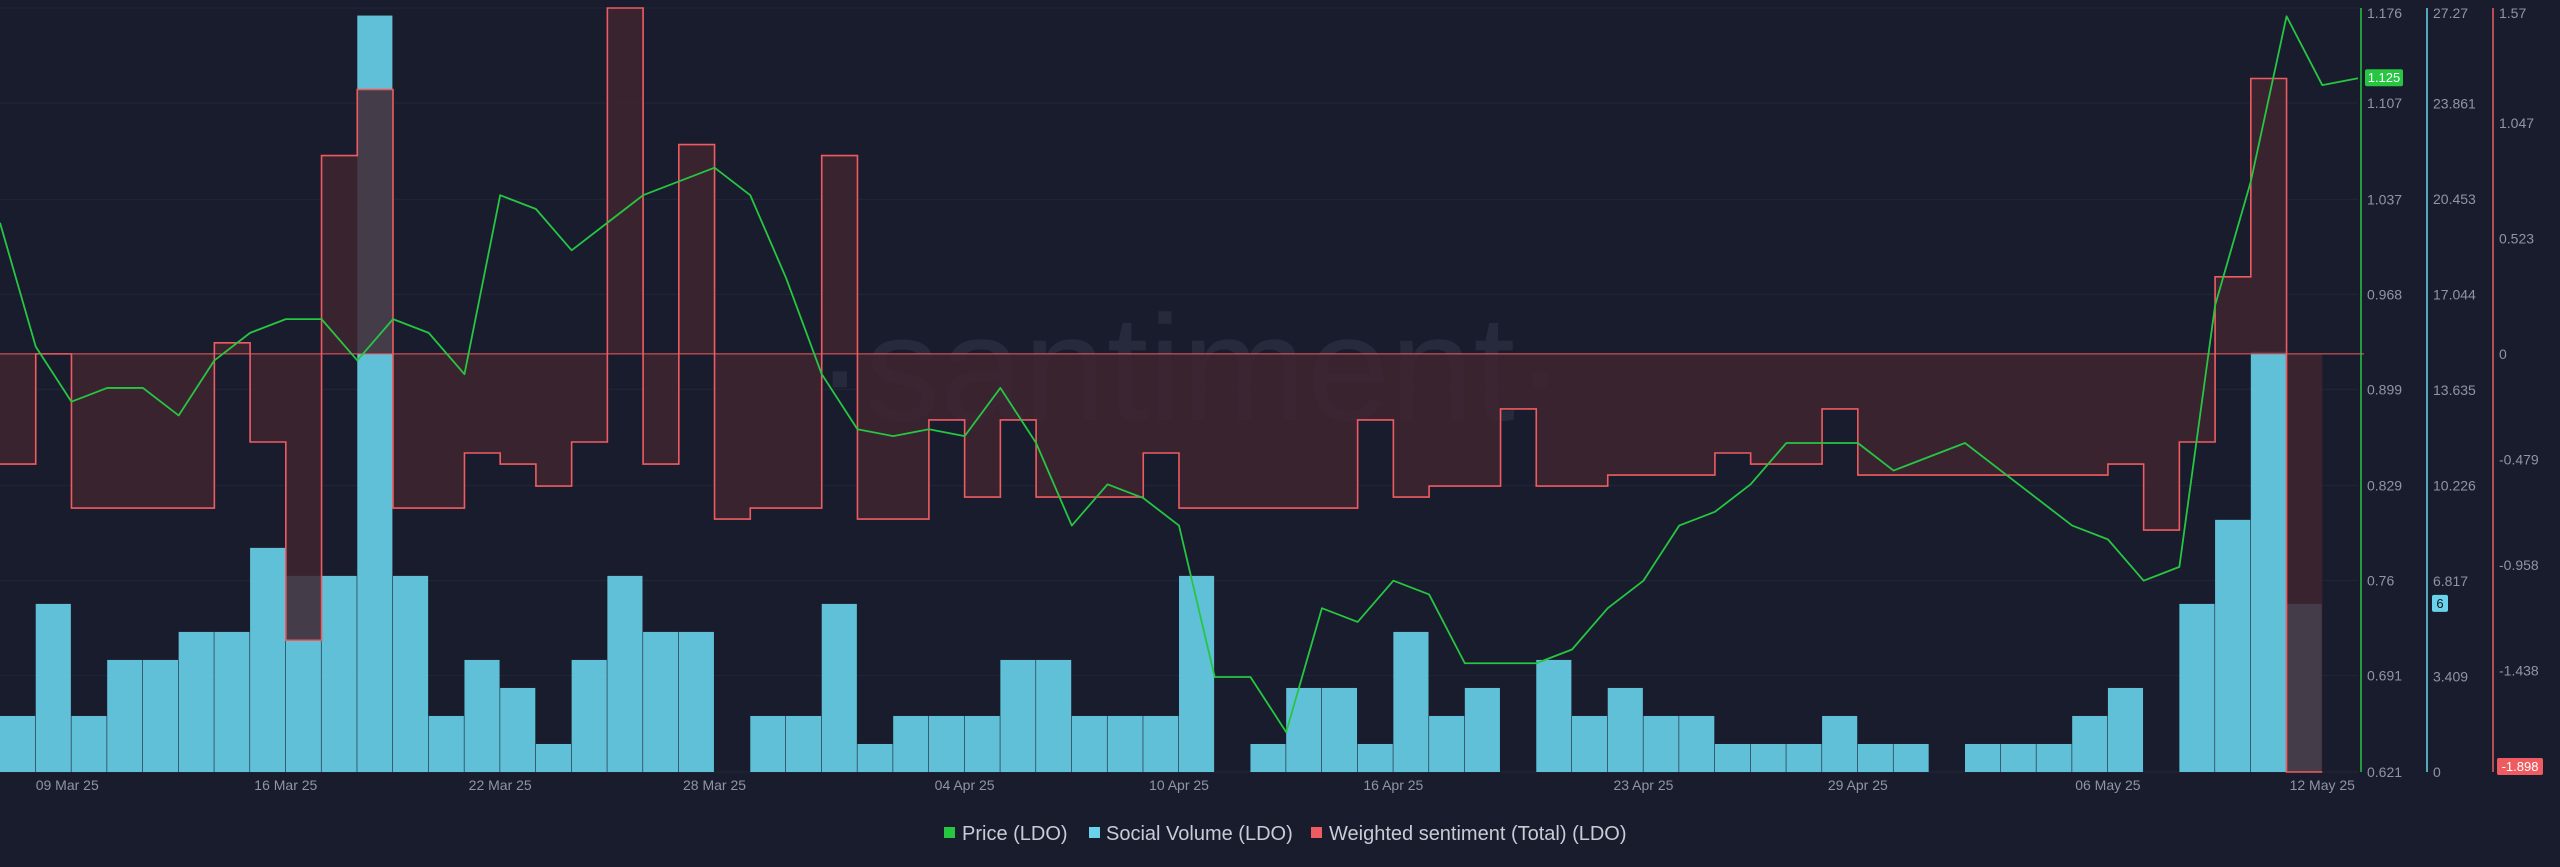 This screenshot has width=2560, height=867. Describe the element at coordinates (67, 785) in the screenshot. I see `x-tick-label: 09 Mar 25` at that location.